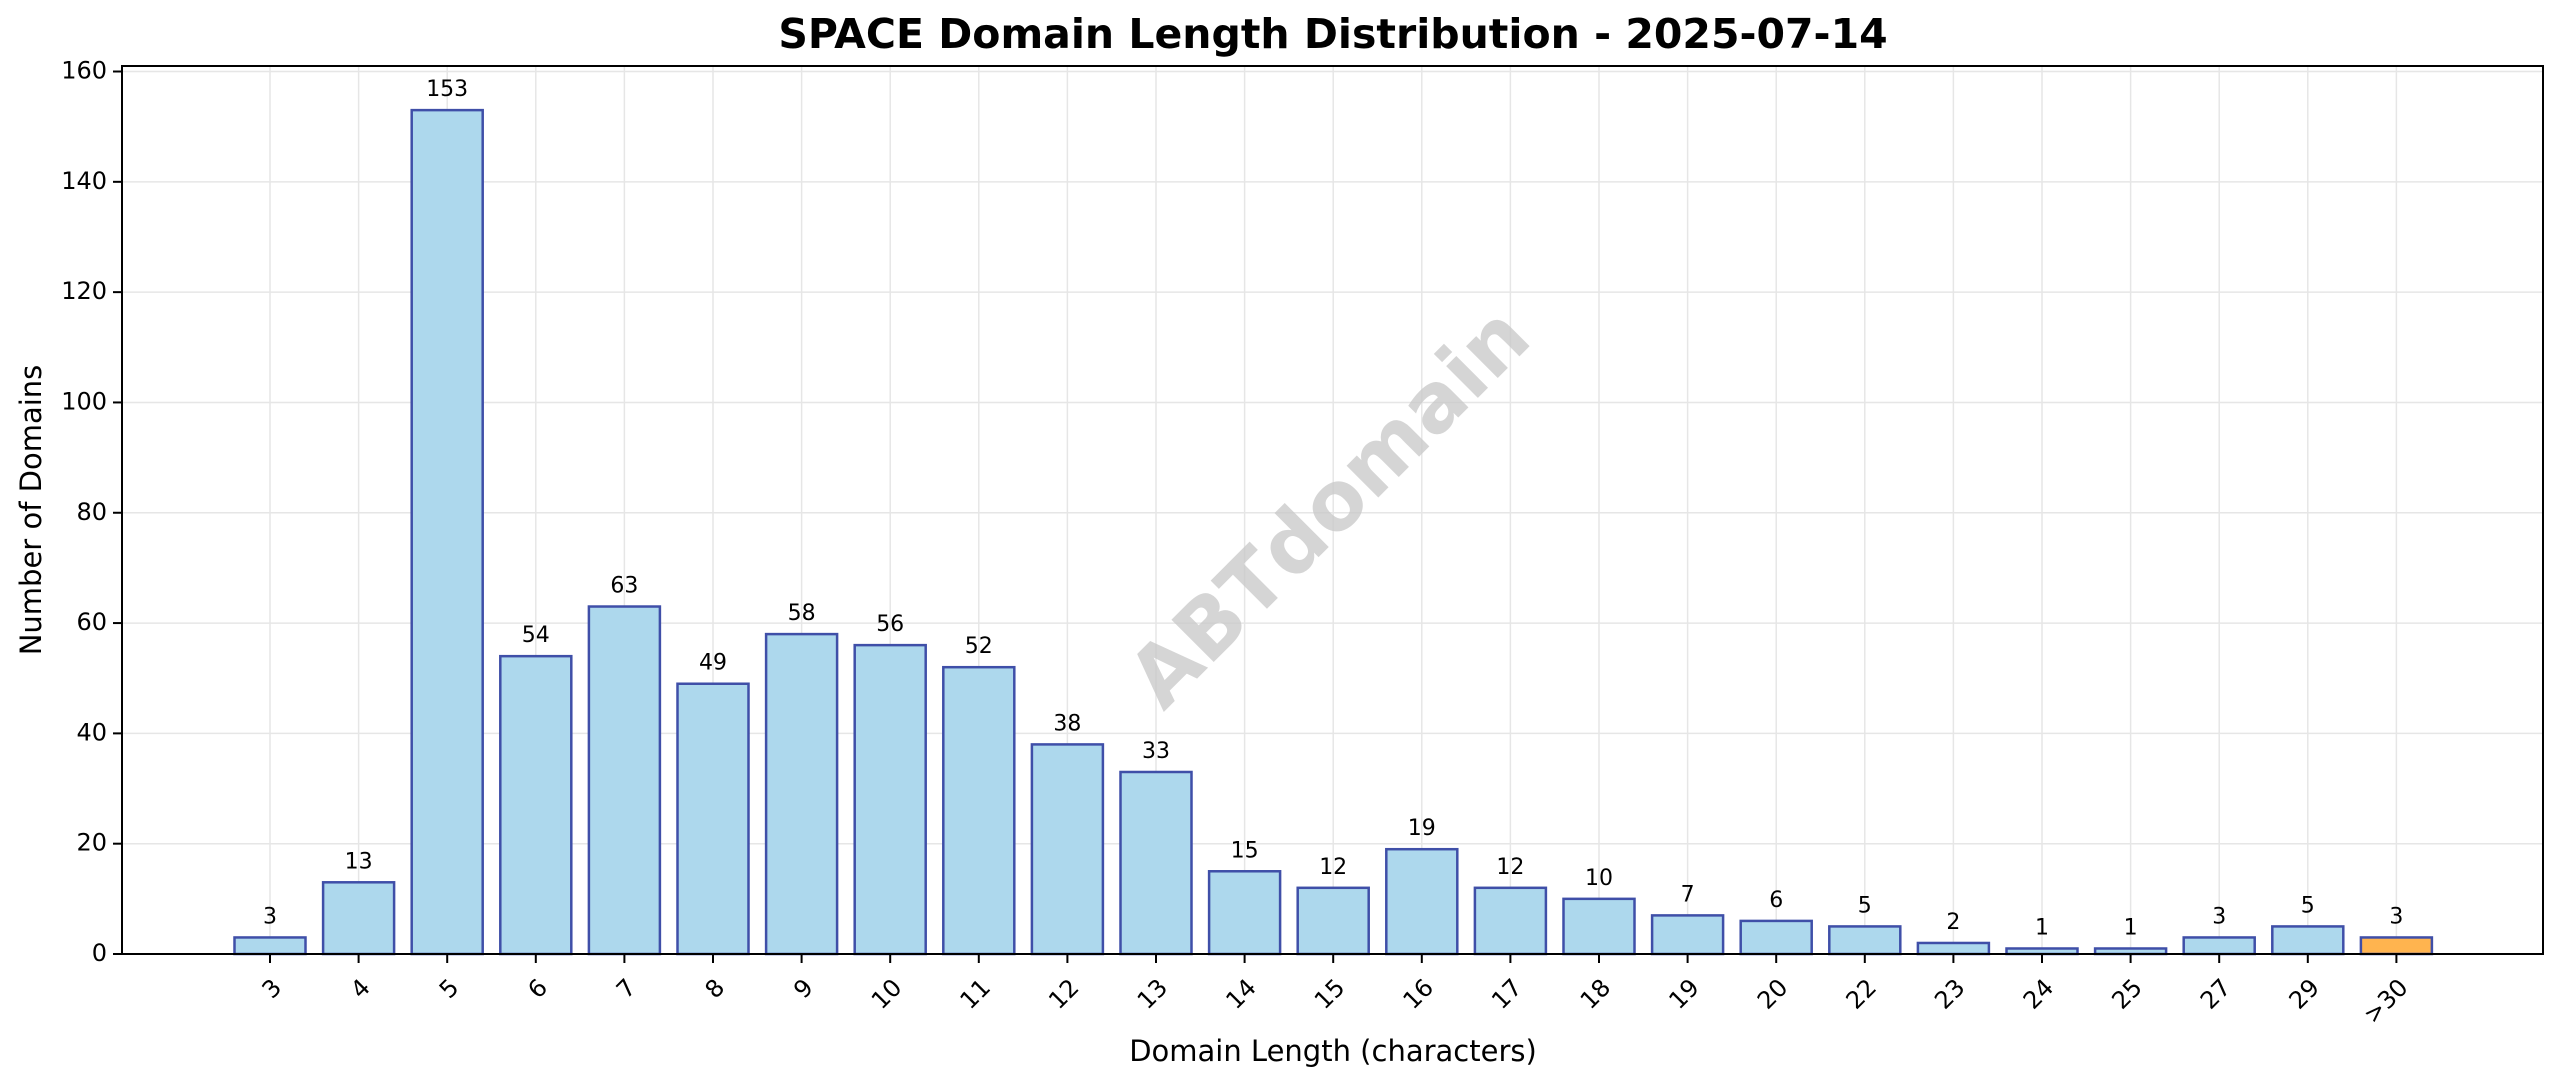  I want to click on x-tick-label: 24, so click(2038, 993).